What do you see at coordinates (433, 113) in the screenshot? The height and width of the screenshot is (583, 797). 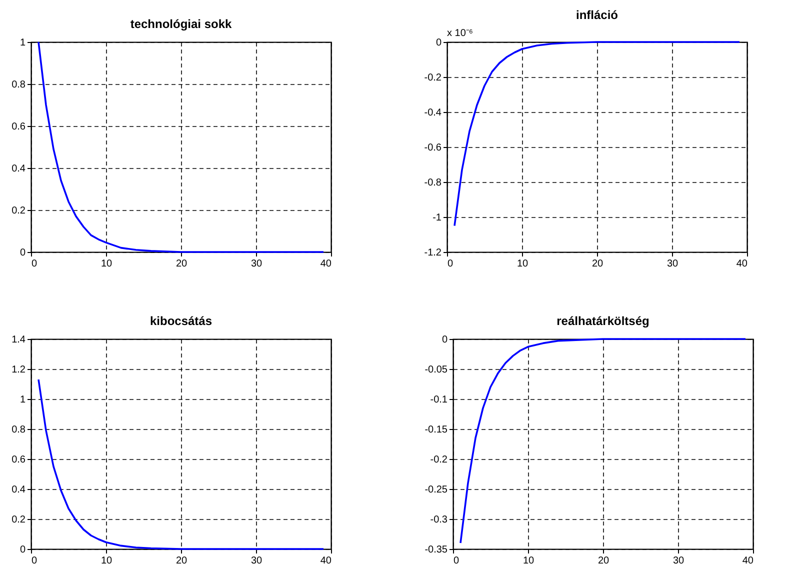 I see `y-tick-label: -0.4` at bounding box center [433, 113].